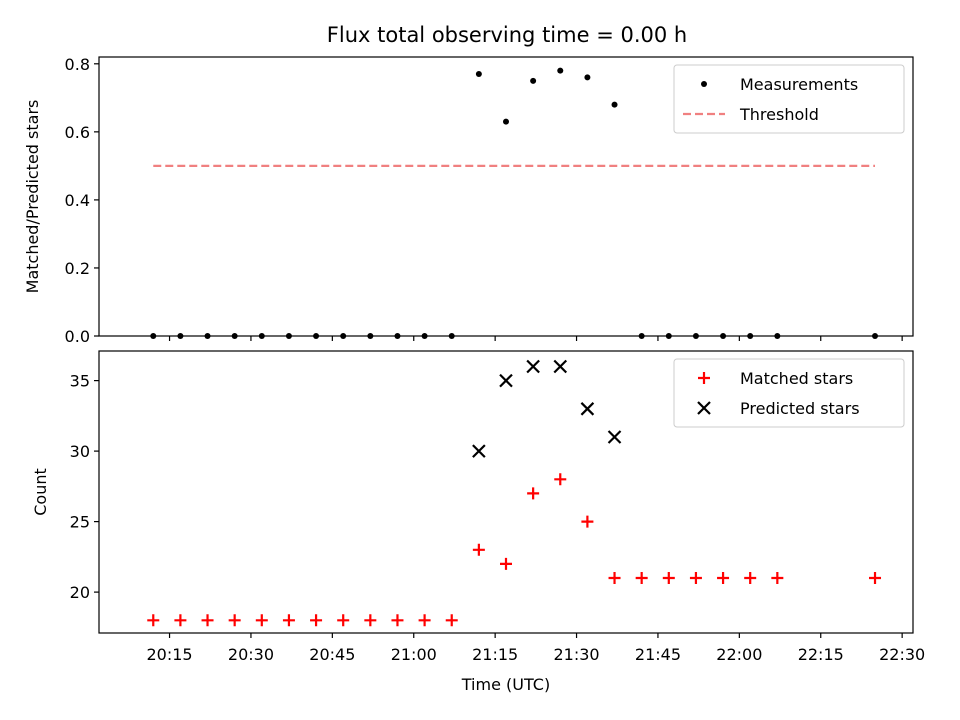  What do you see at coordinates (505, 684) in the screenshot?
I see `x-axis-label: Time (UTC)` at bounding box center [505, 684].